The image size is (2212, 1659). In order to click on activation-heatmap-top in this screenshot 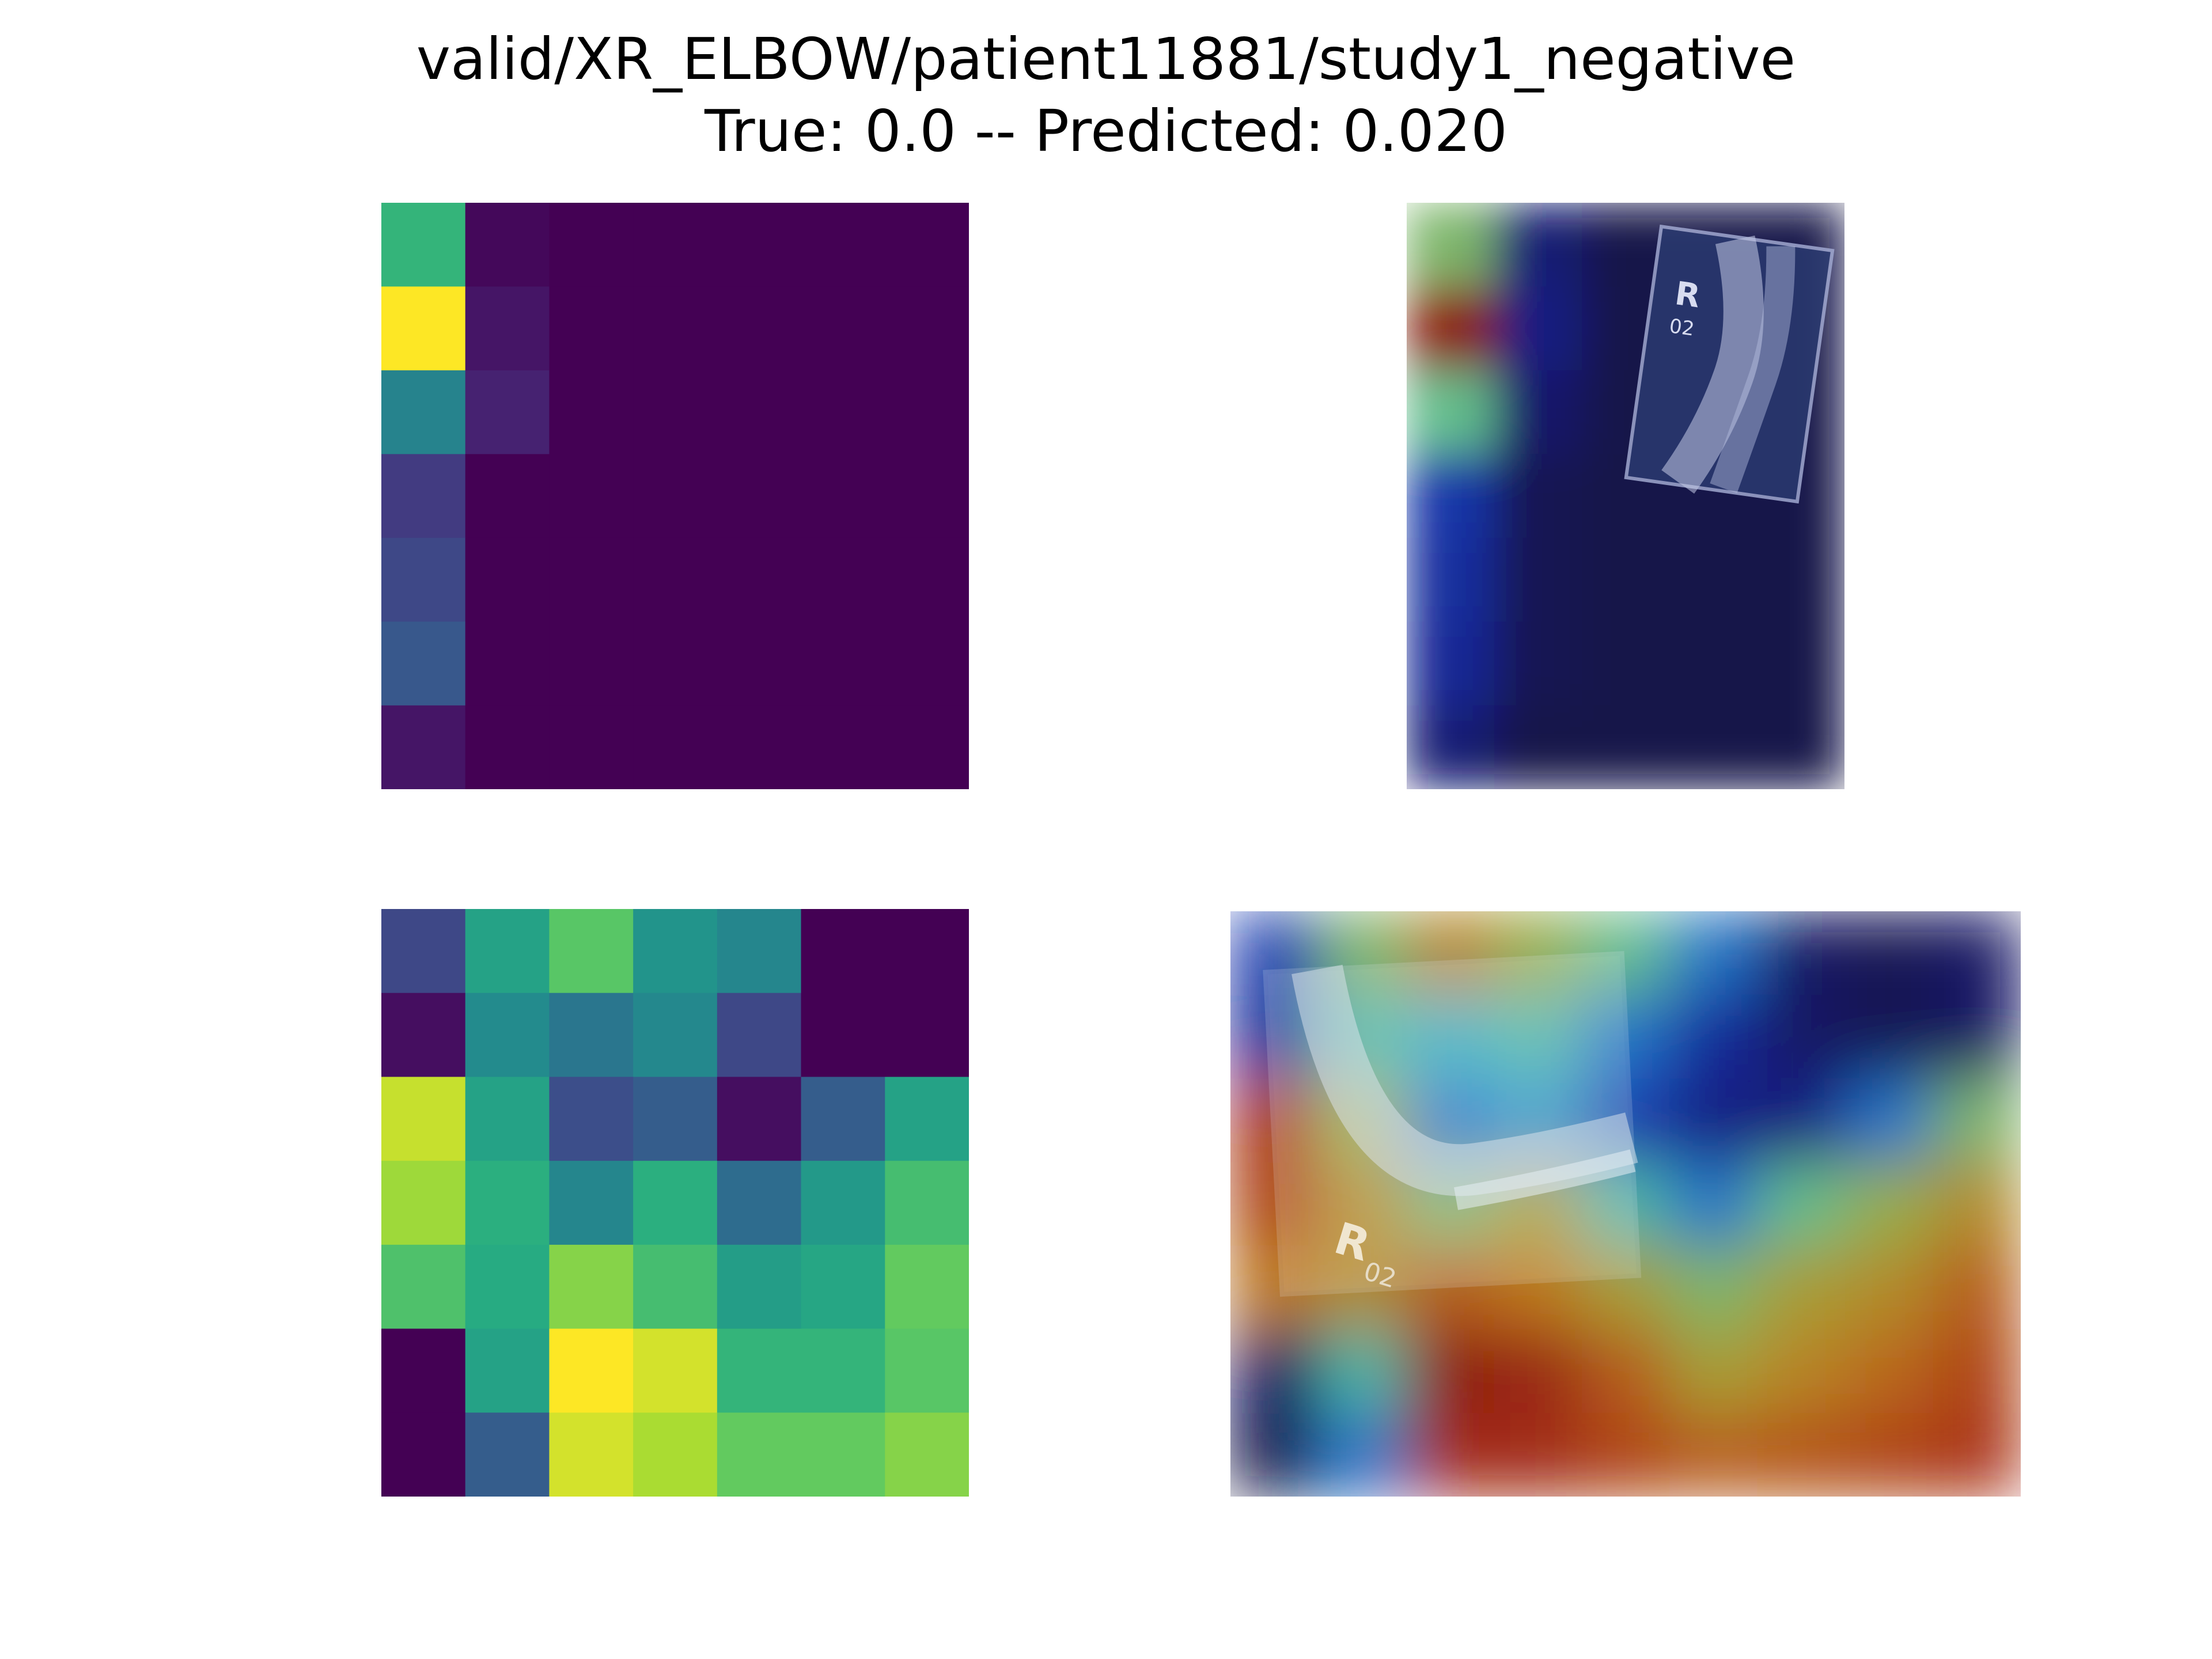, I will do `click(675, 496)`.